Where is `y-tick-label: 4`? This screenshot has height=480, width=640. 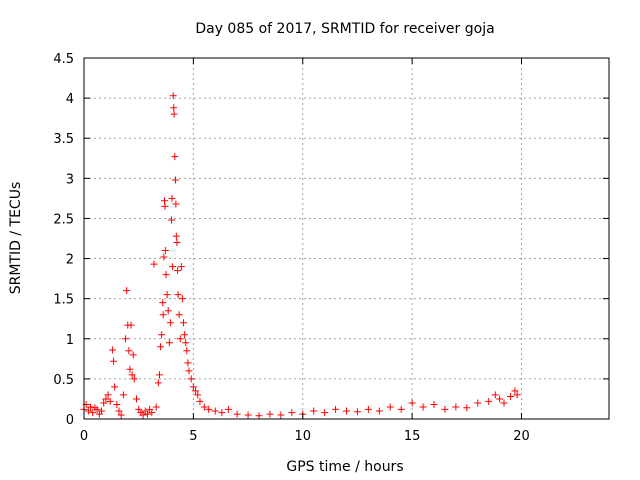
y-tick-label: 4 is located at coordinates (70, 99).